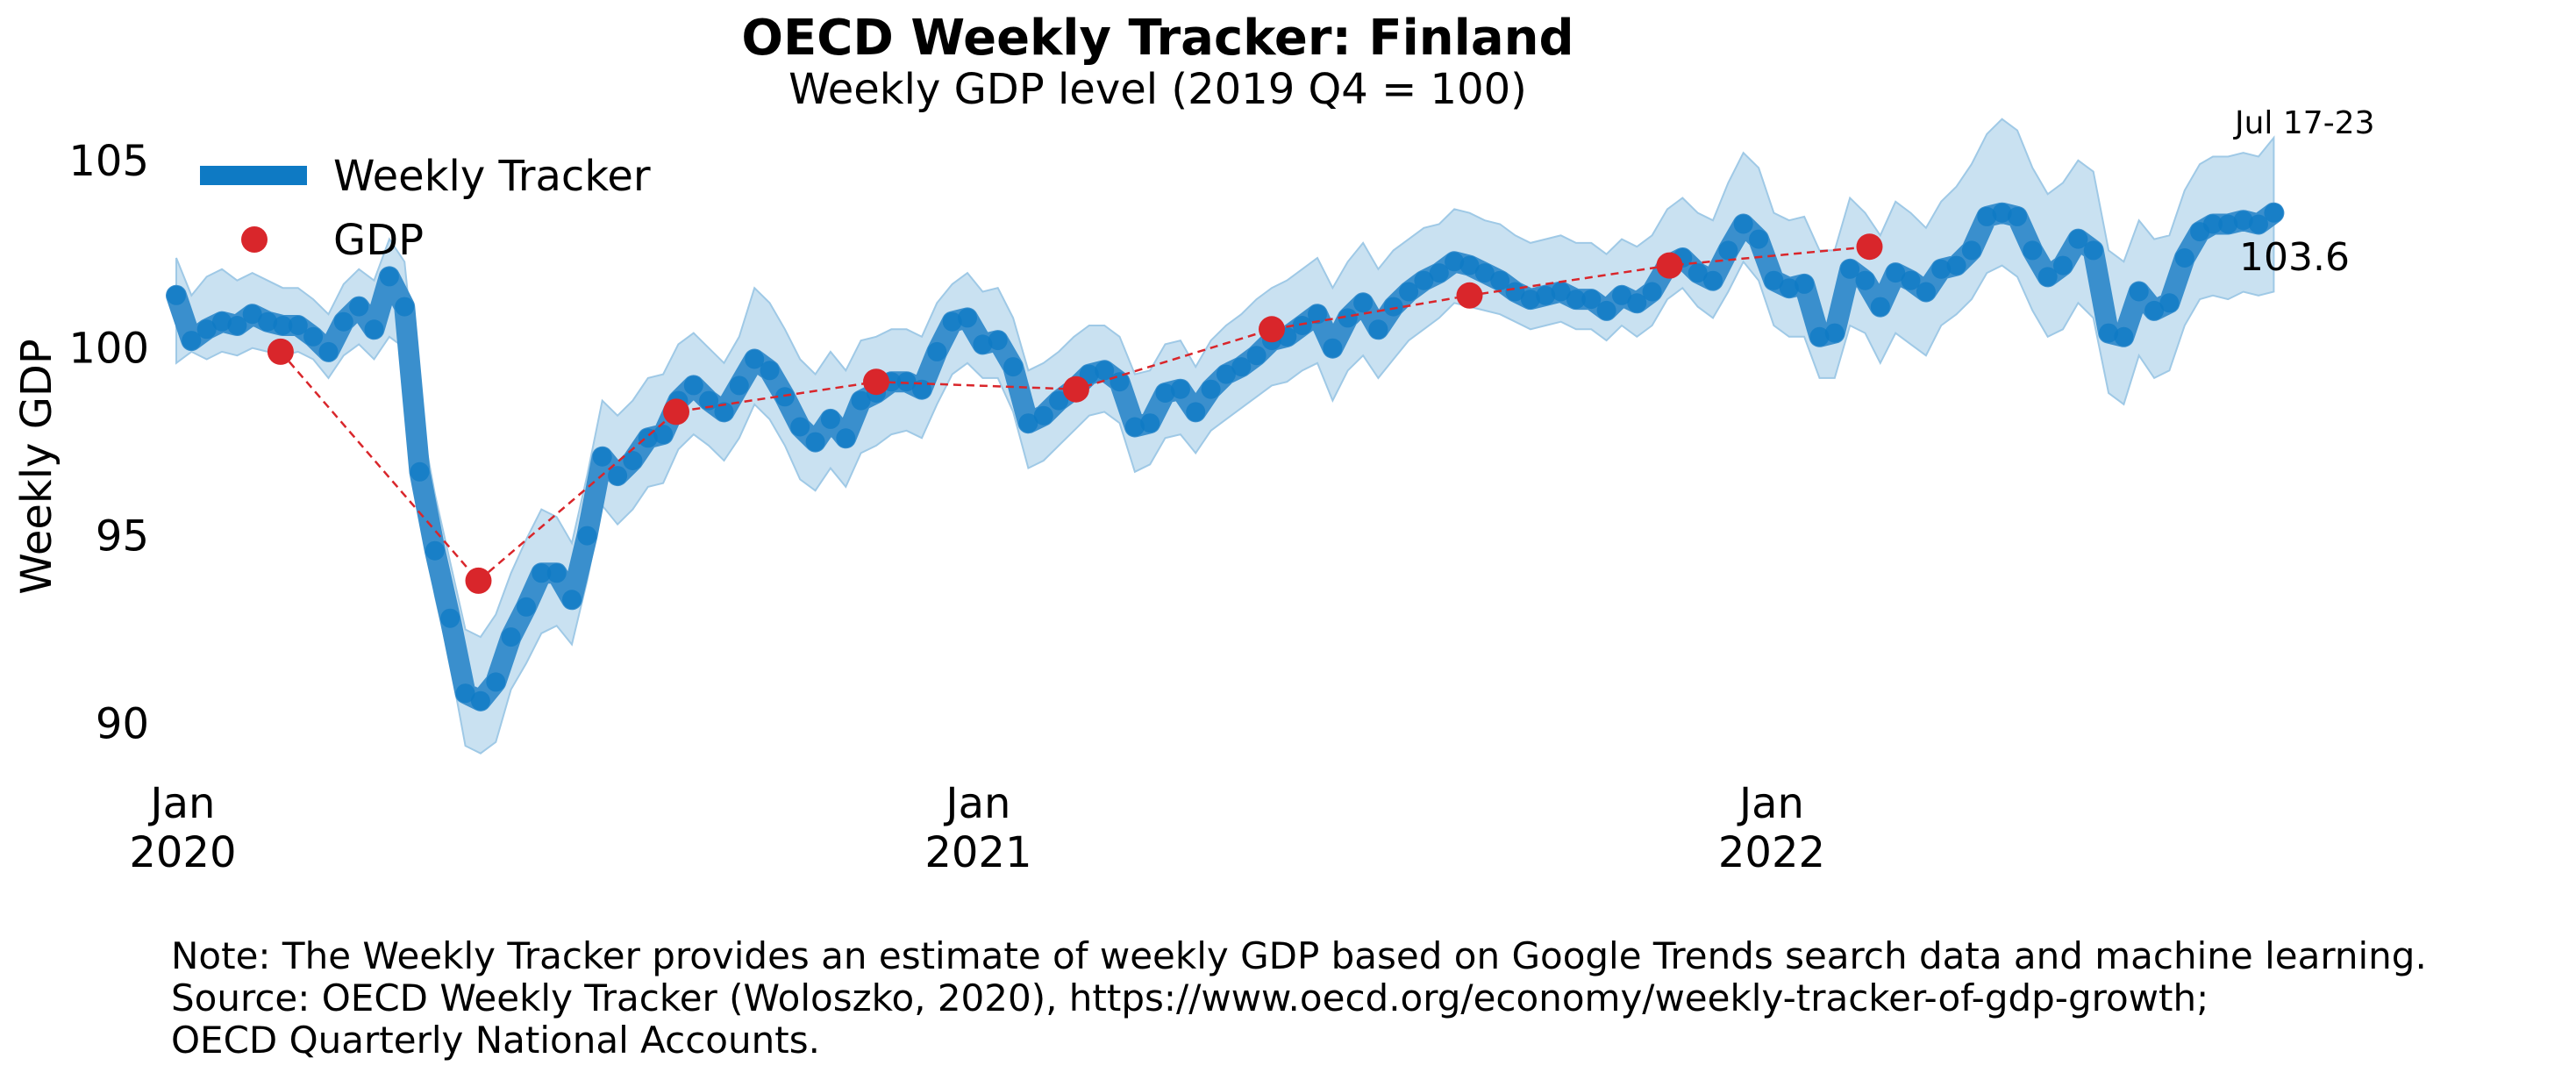 This screenshot has height=1080, width=2576. I want to click on legend-gdp-label: GDP, so click(379, 240).